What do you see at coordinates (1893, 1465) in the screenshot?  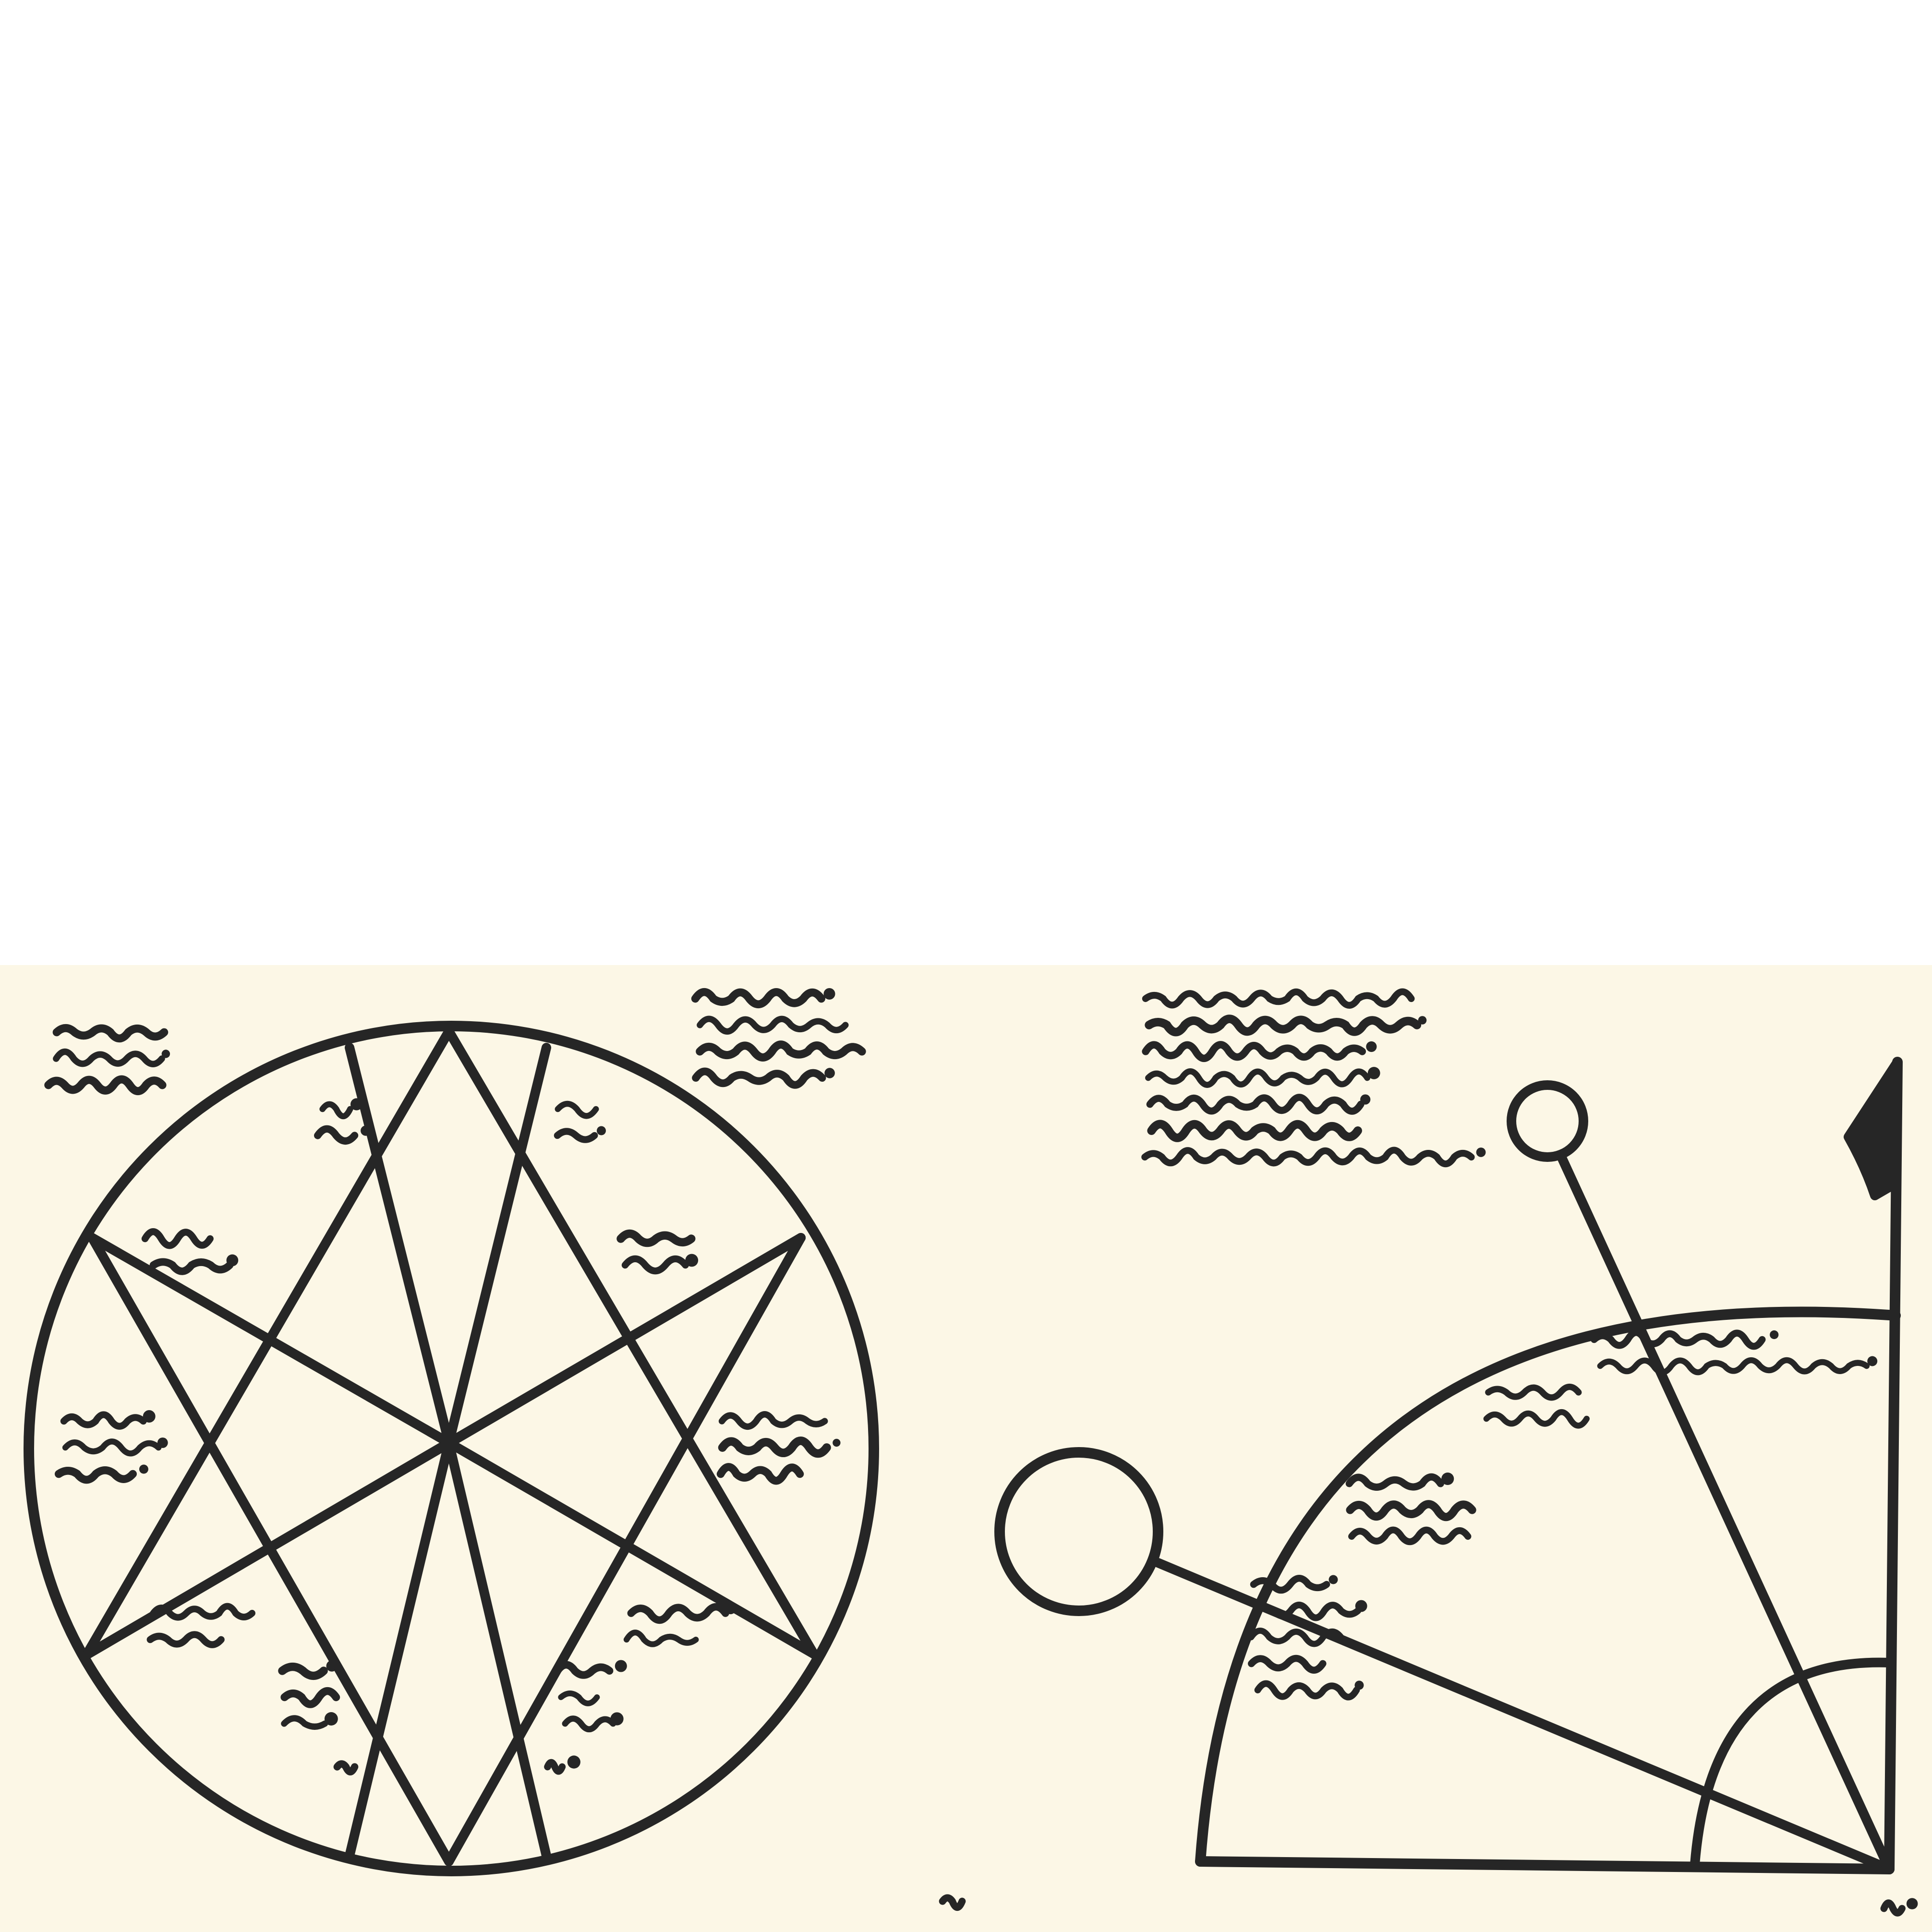 I see `quadrant-vertical-line` at bounding box center [1893, 1465].